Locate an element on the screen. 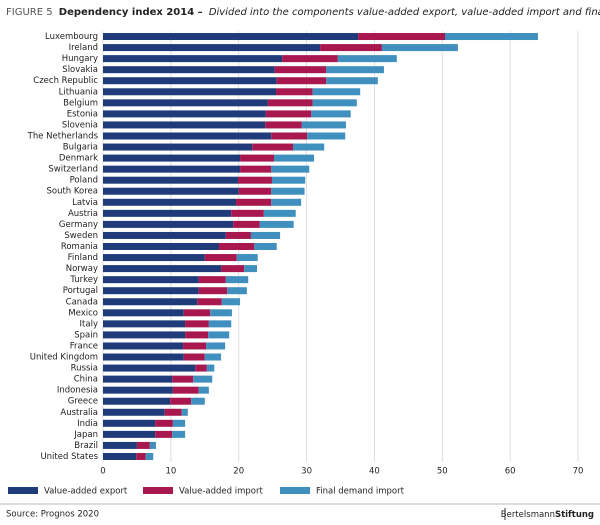 The width and height of the screenshot is (600, 525). y-tick-label: France is located at coordinates (84, 346).